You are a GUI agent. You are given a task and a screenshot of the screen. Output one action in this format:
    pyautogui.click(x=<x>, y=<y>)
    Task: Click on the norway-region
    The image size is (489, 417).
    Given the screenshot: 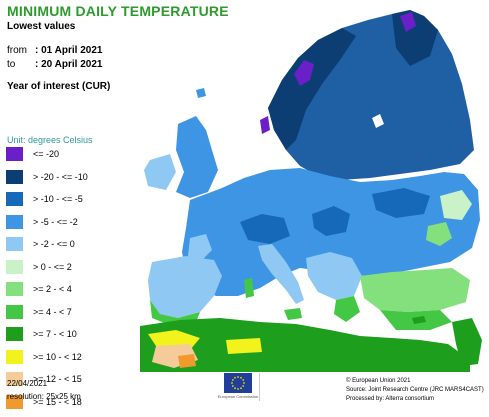 What is the action you would take?
    pyautogui.click(x=312, y=89)
    